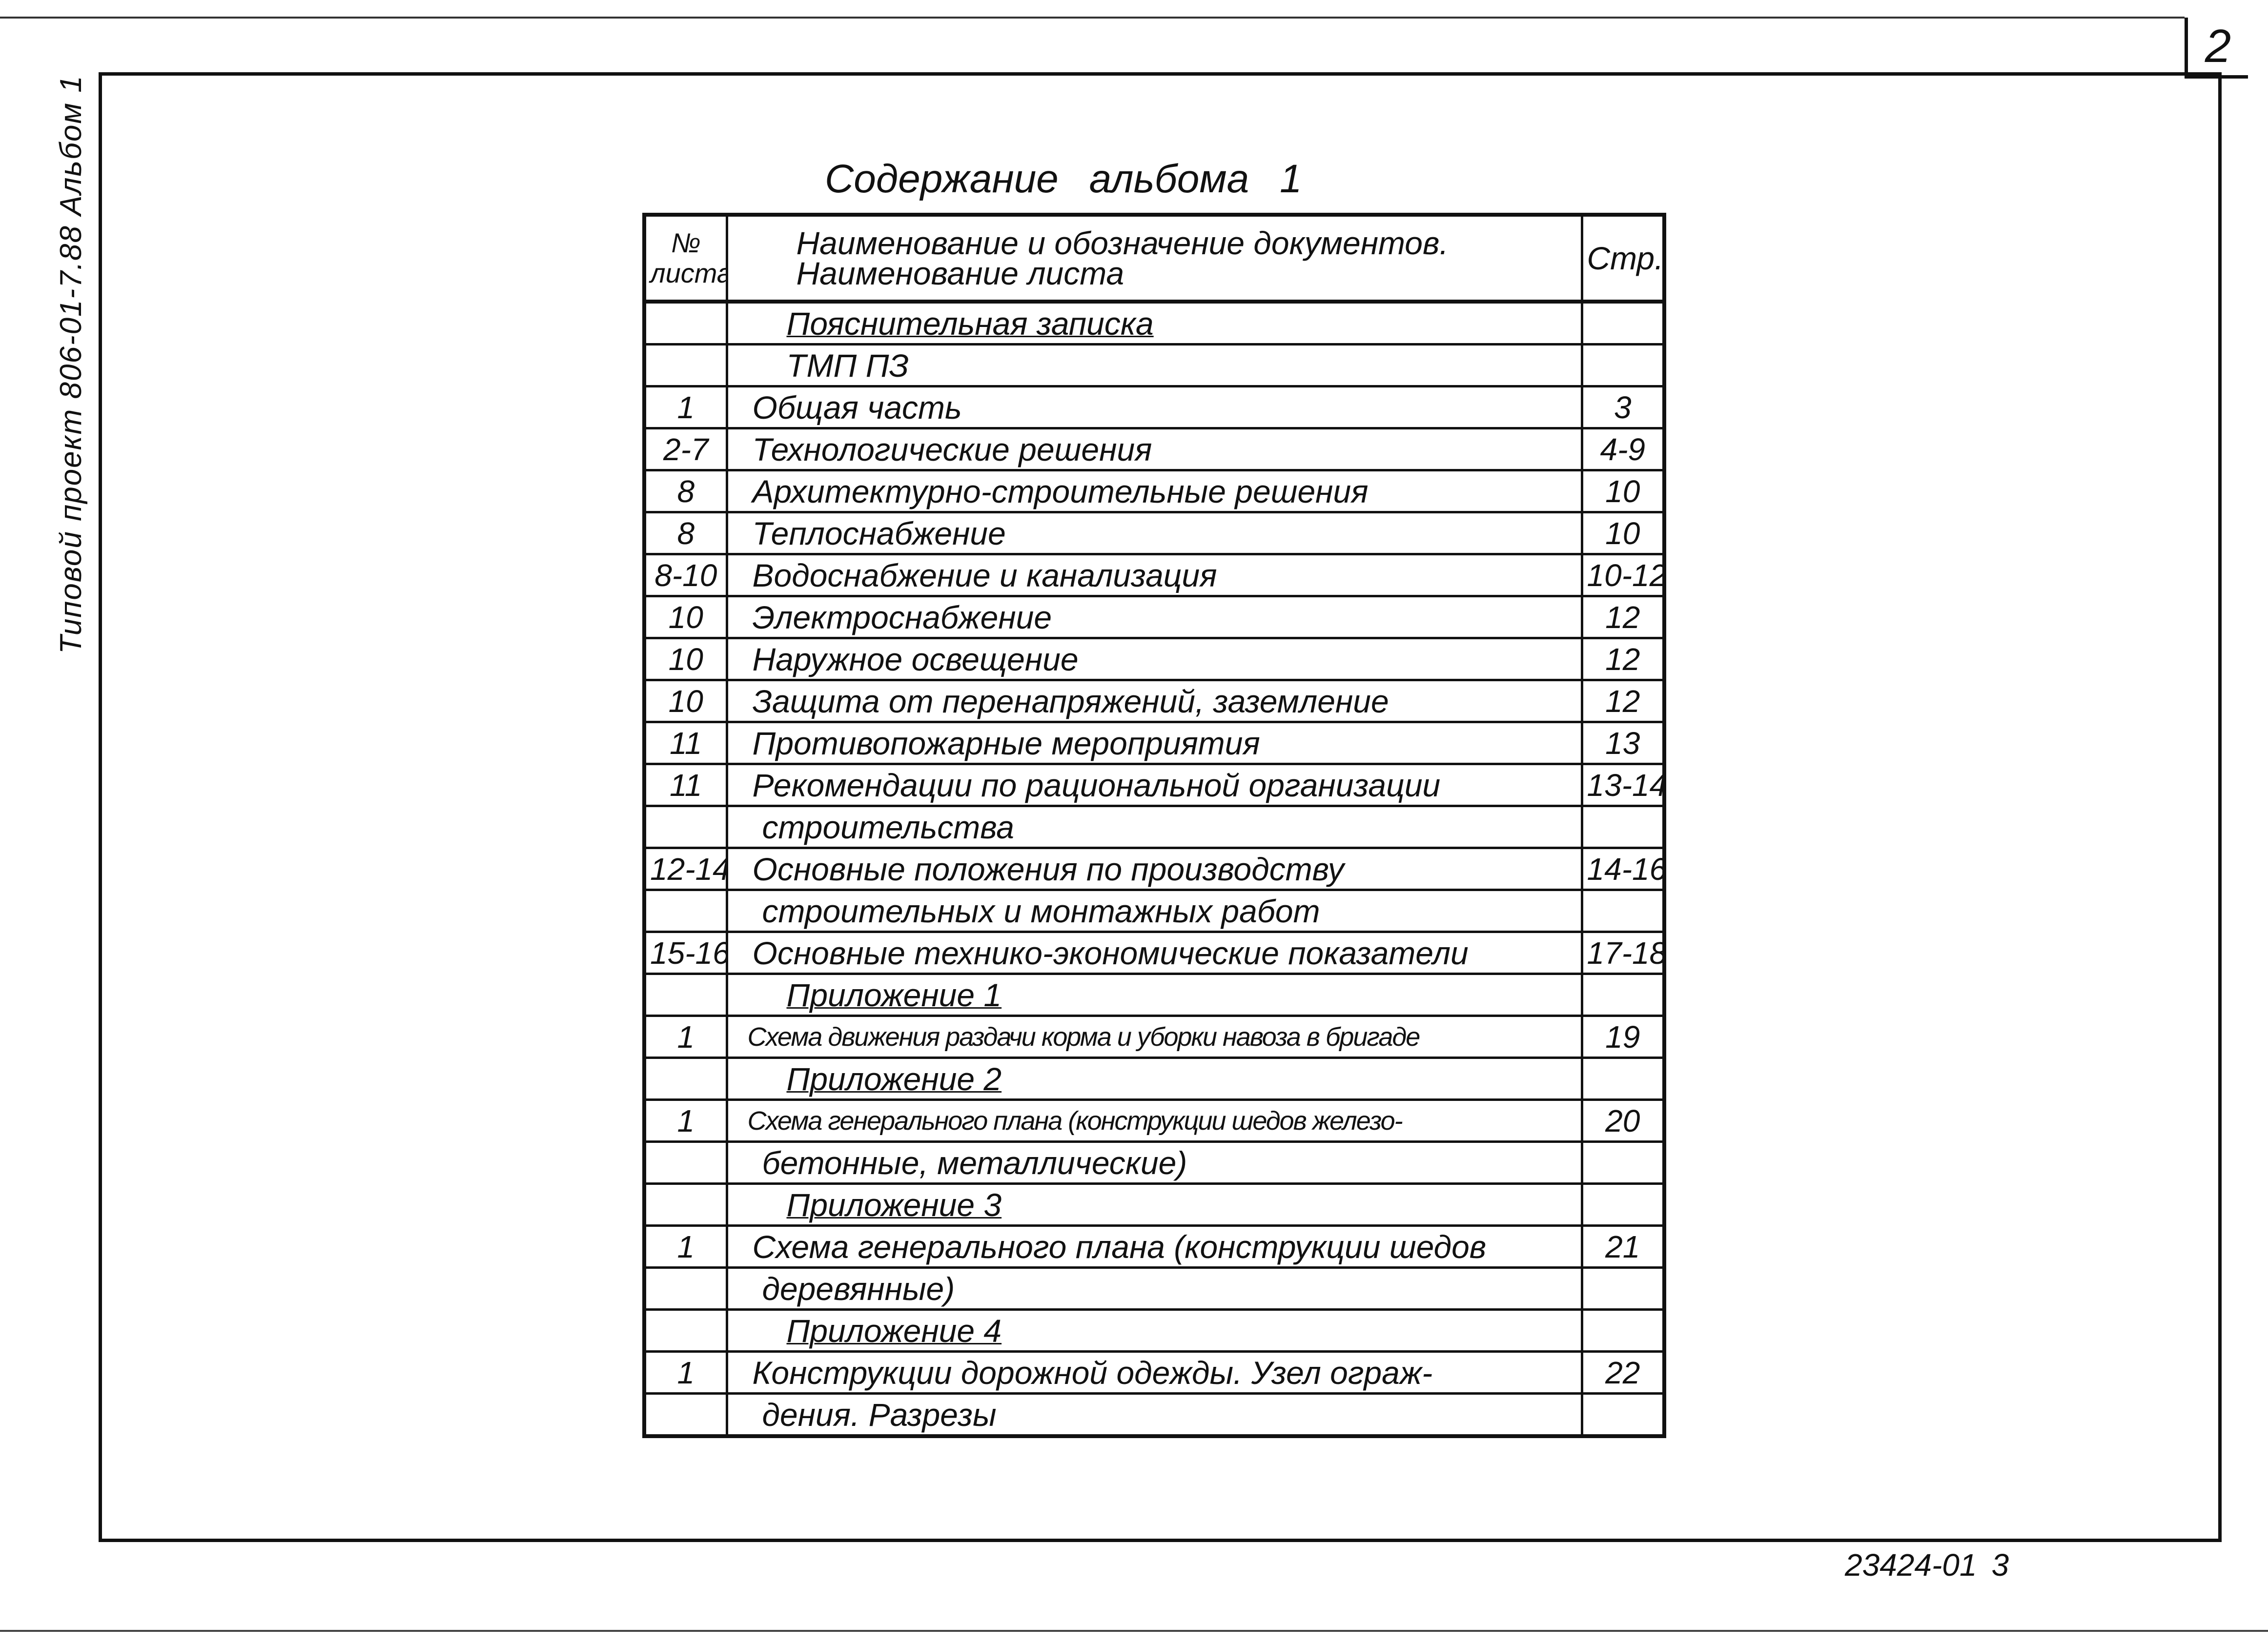  What do you see at coordinates (686, 869) in the screenshot?
I see `row-sheet-number: 12-14` at bounding box center [686, 869].